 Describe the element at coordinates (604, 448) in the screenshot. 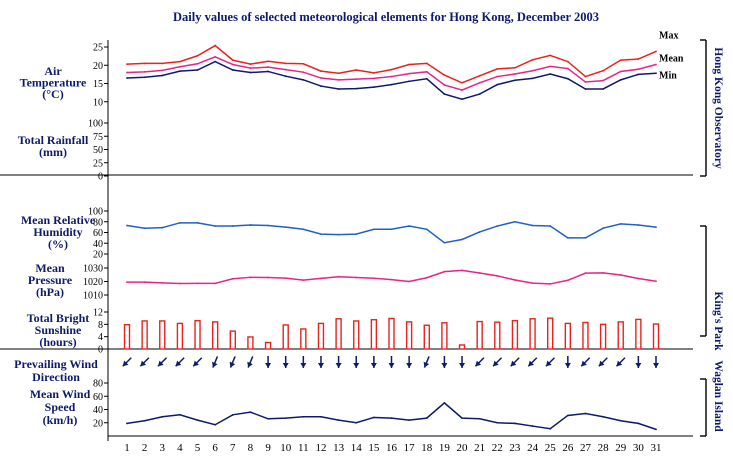

I see `x-tick-label: 28` at that location.